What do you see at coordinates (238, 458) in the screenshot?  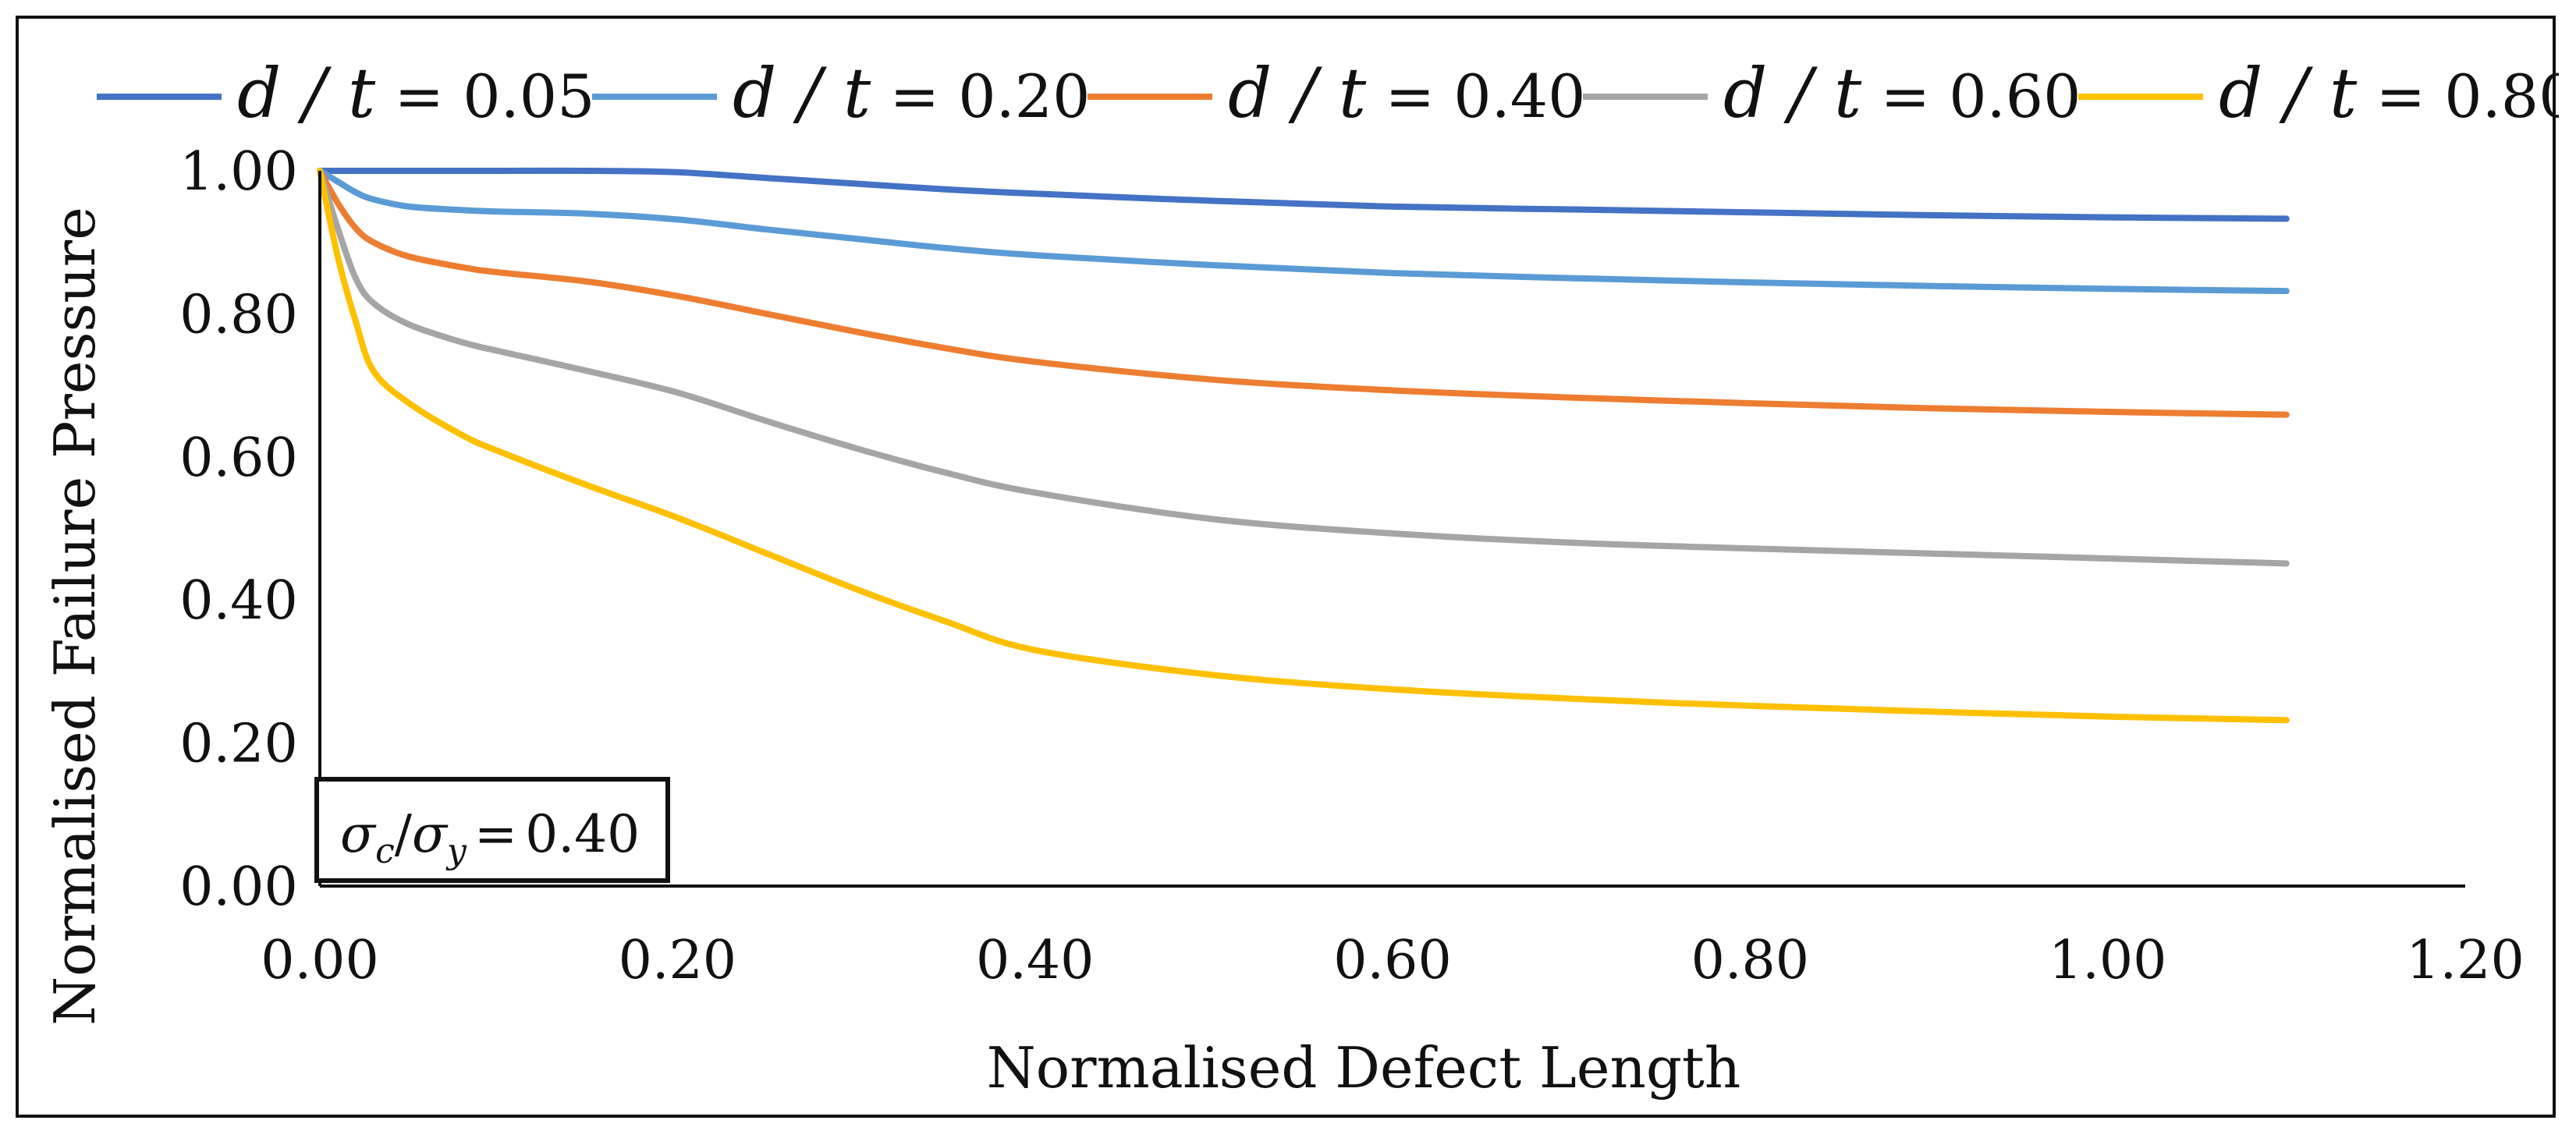 I see `y-tick-label: 0.60` at bounding box center [238, 458].